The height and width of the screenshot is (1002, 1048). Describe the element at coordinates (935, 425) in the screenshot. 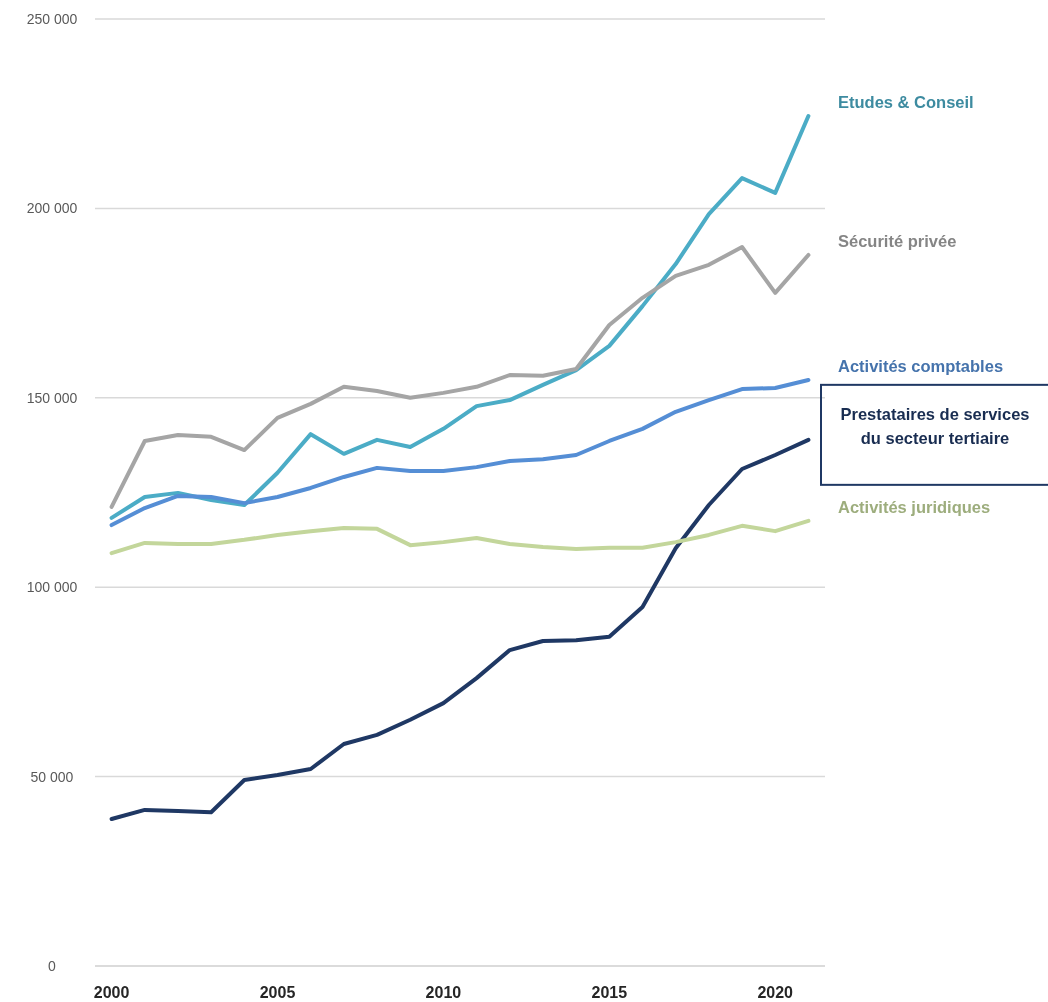

I see `series-label: Prestataires de services du secteur tertiaire` at that location.